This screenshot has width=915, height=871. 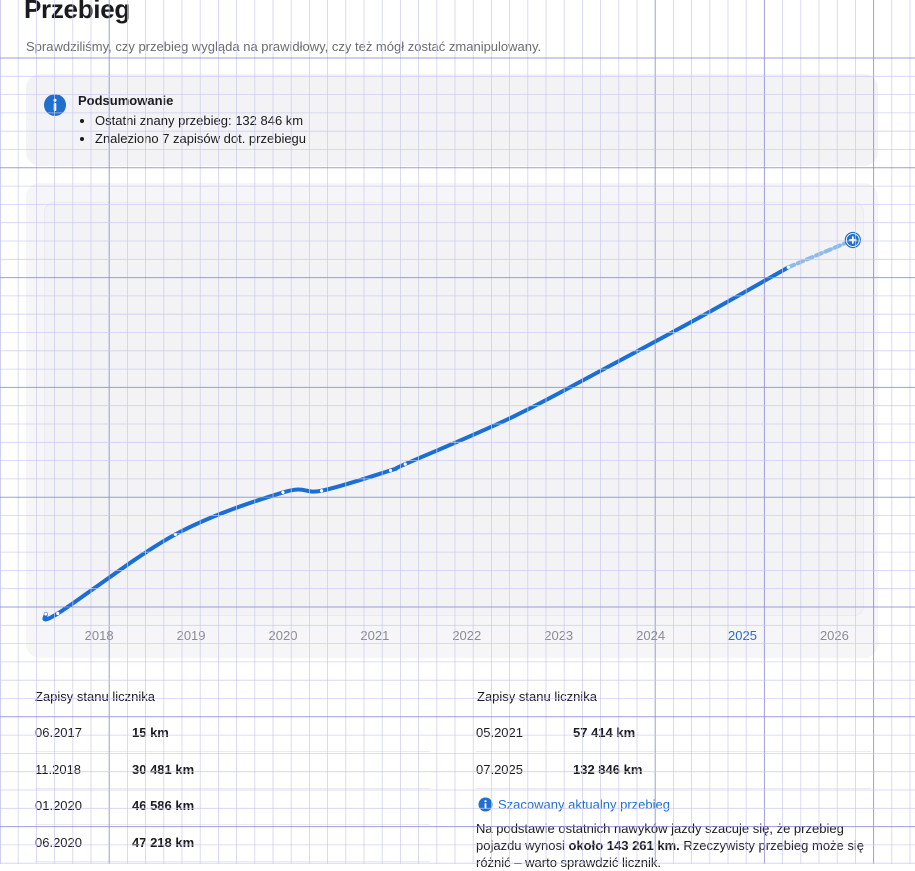 What do you see at coordinates (232, 770) in the screenshot?
I see `left-record-row: 11.2018 30 481 km` at bounding box center [232, 770].